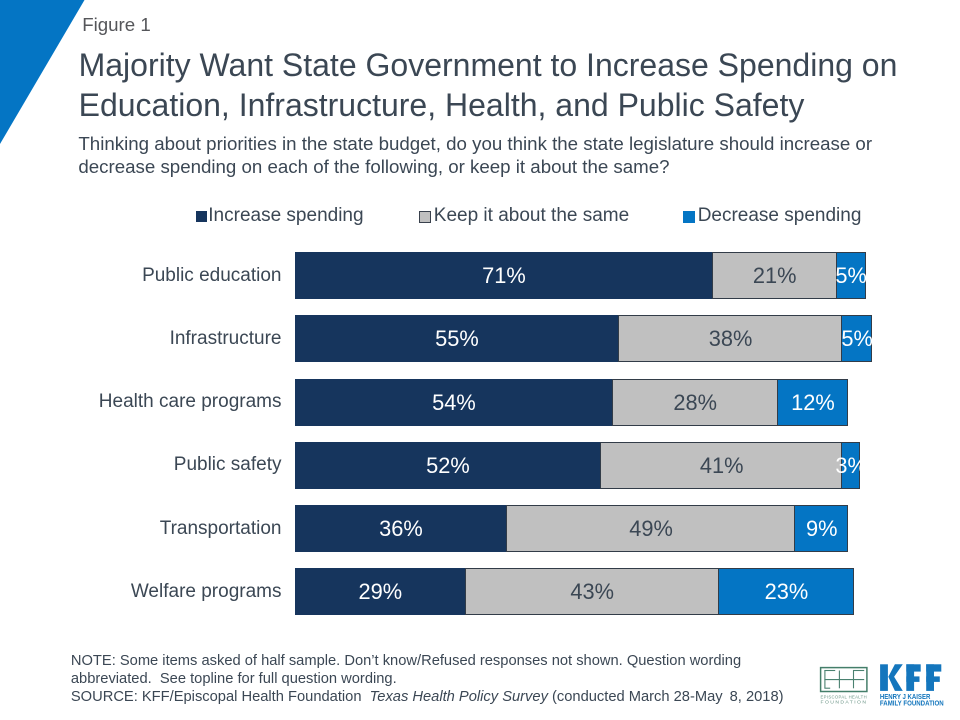  I want to click on svg-text: EPISCOPAL HEALTH, so click(844, 697).